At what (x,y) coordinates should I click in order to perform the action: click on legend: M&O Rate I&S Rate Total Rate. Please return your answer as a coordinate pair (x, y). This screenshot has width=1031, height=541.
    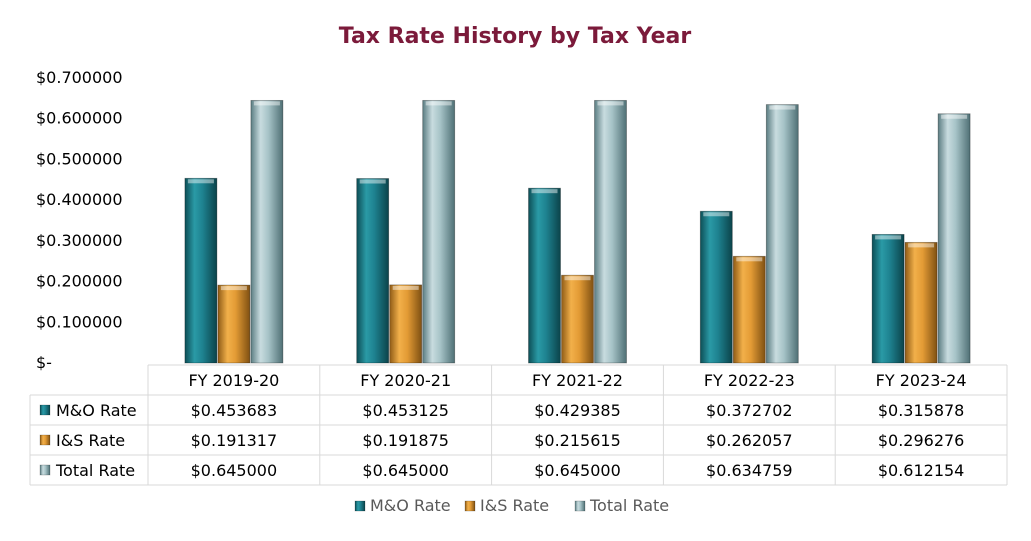
    Looking at the image, I should click on (511, 505).